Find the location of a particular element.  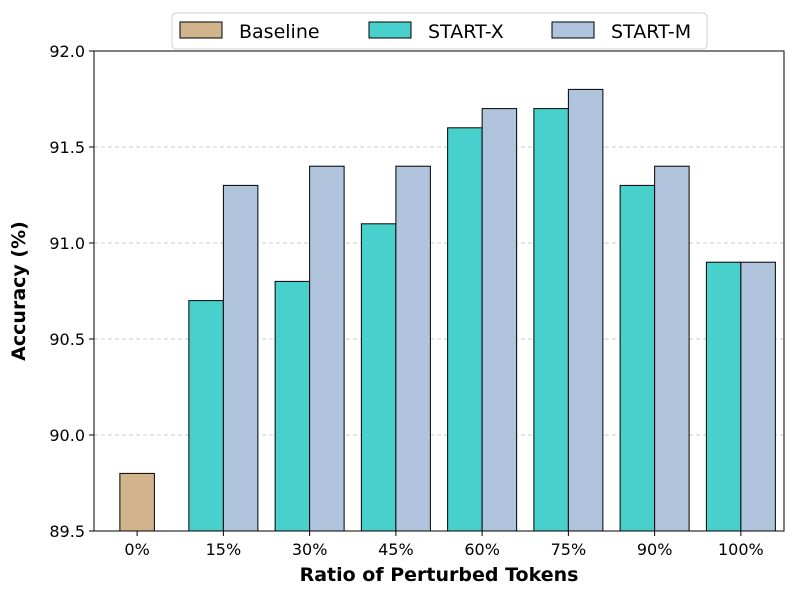

bar-start-m-90pct is located at coordinates (672, 348).